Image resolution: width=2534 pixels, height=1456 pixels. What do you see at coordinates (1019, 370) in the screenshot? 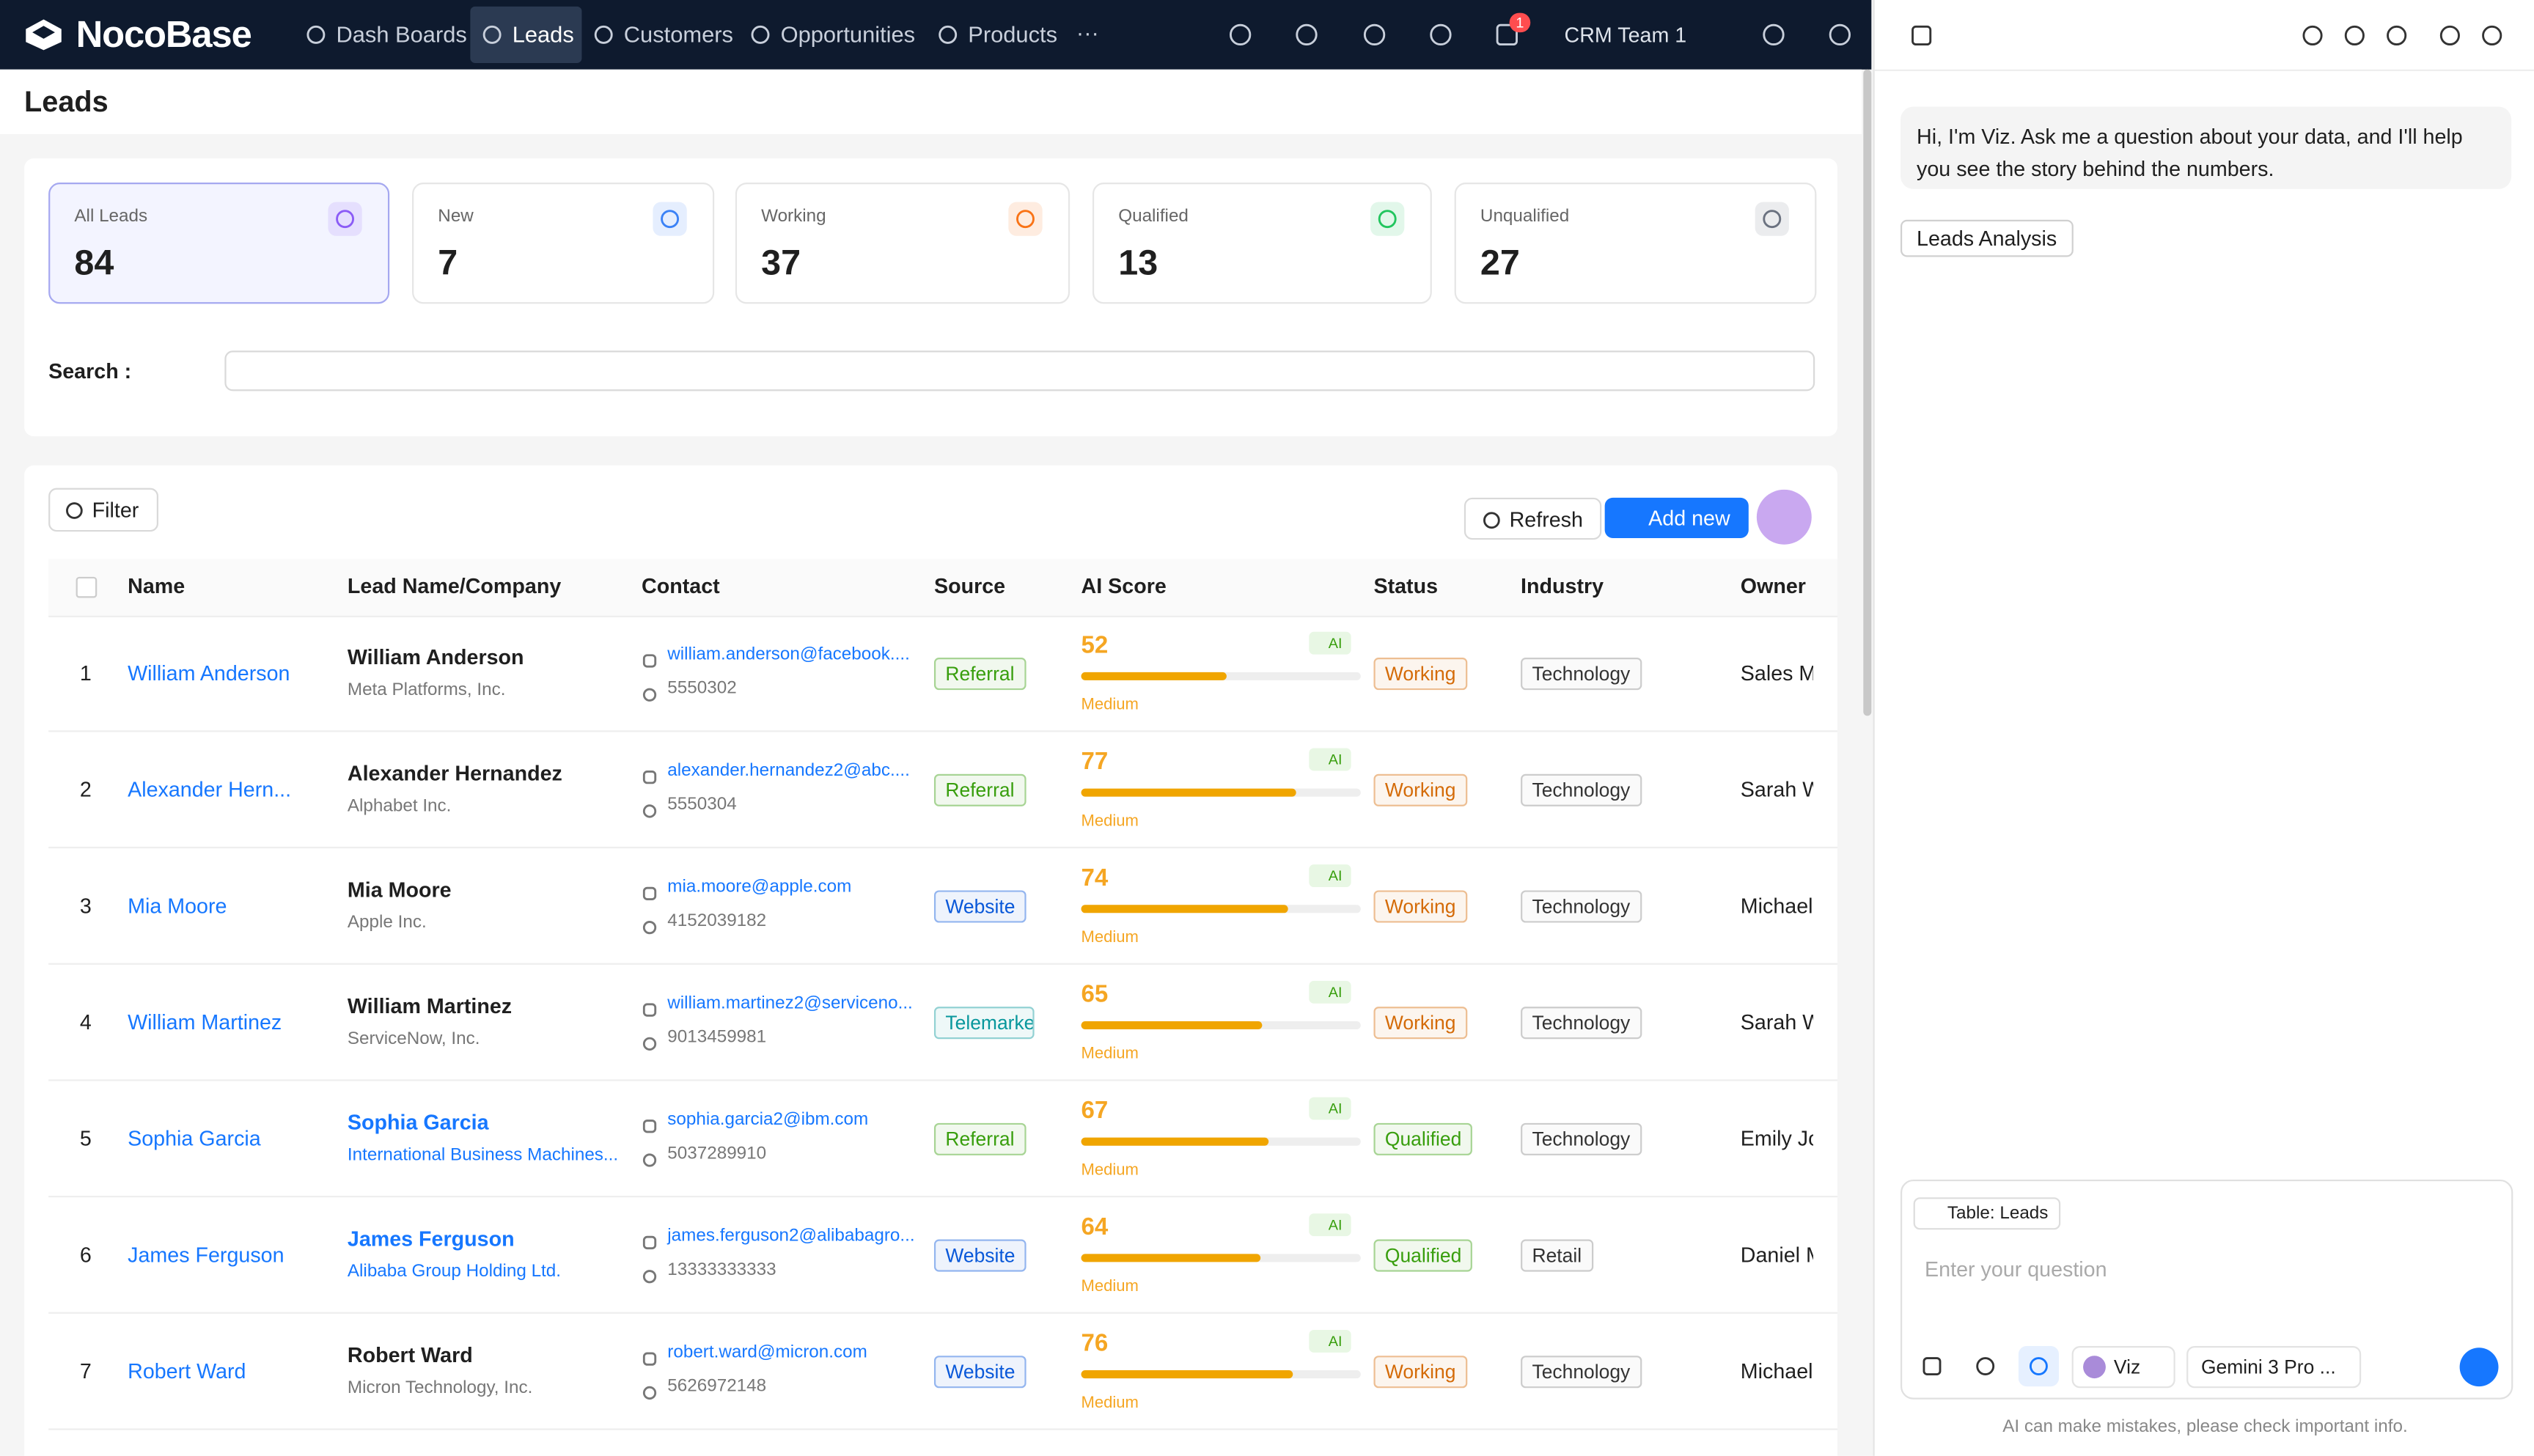
I see `search-input` at bounding box center [1019, 370].